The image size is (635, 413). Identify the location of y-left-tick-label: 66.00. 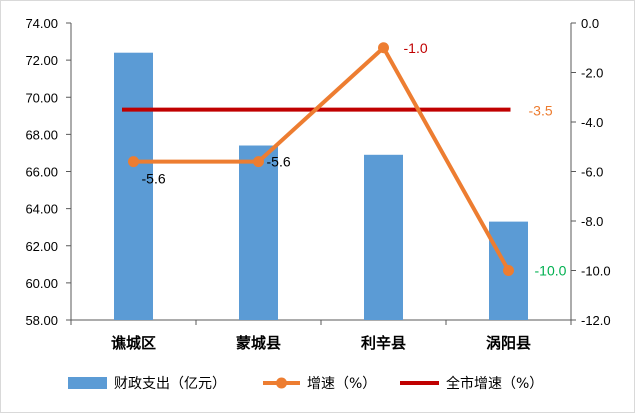
(41, 172).